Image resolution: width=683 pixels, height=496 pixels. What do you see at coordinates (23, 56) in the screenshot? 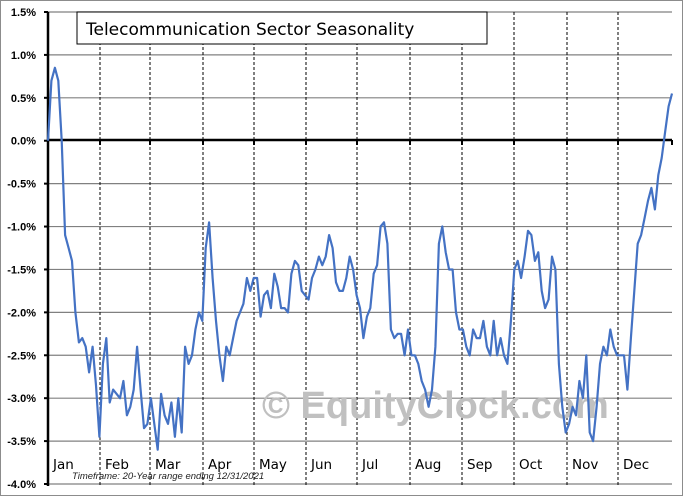
I see `y-tick-label: 1.0%` at bounding box center [23, 56].